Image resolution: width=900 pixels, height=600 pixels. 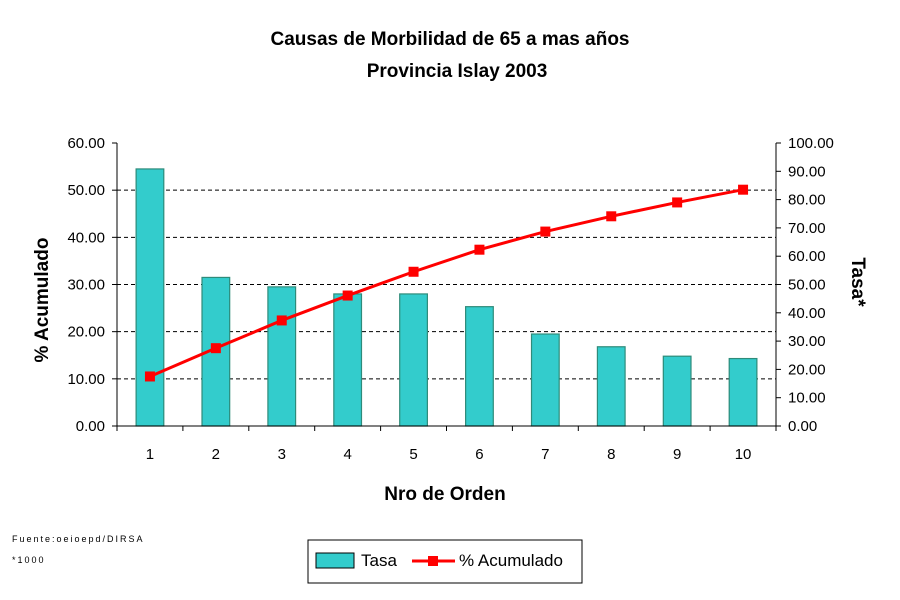 What do you see at coordinates (807, 398) in the screenshot?
I see `right-tick-label: 10.00` at bounding box center [807, 398].